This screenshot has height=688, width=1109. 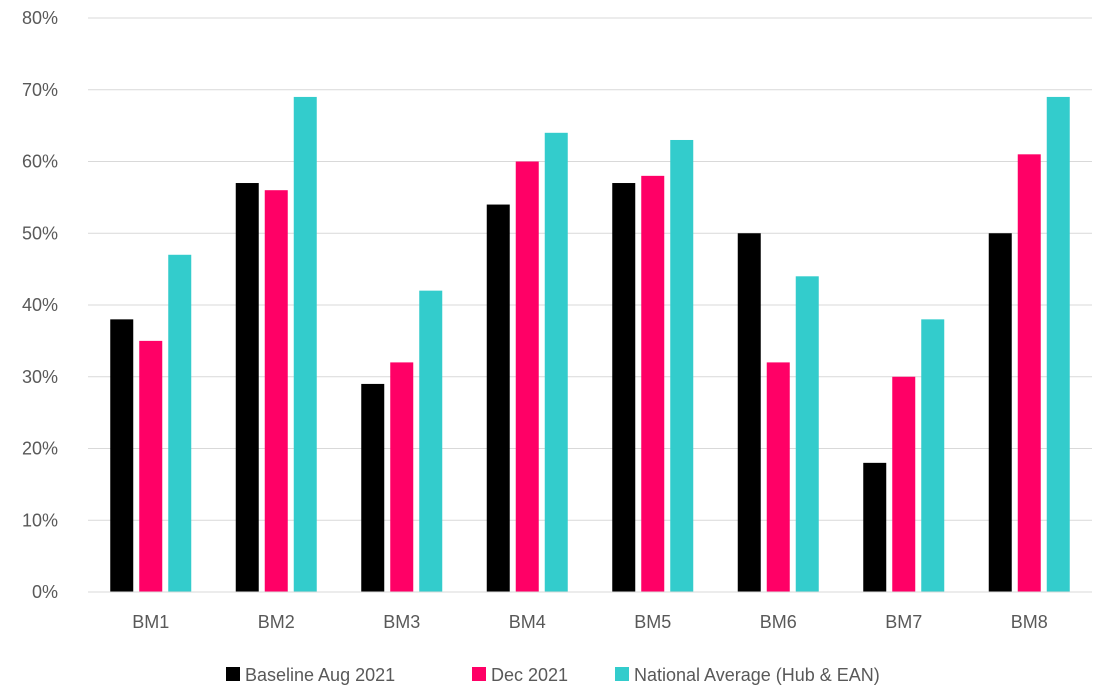 I want to click on x-tick-label: BM4, so click(x=527, y=622).